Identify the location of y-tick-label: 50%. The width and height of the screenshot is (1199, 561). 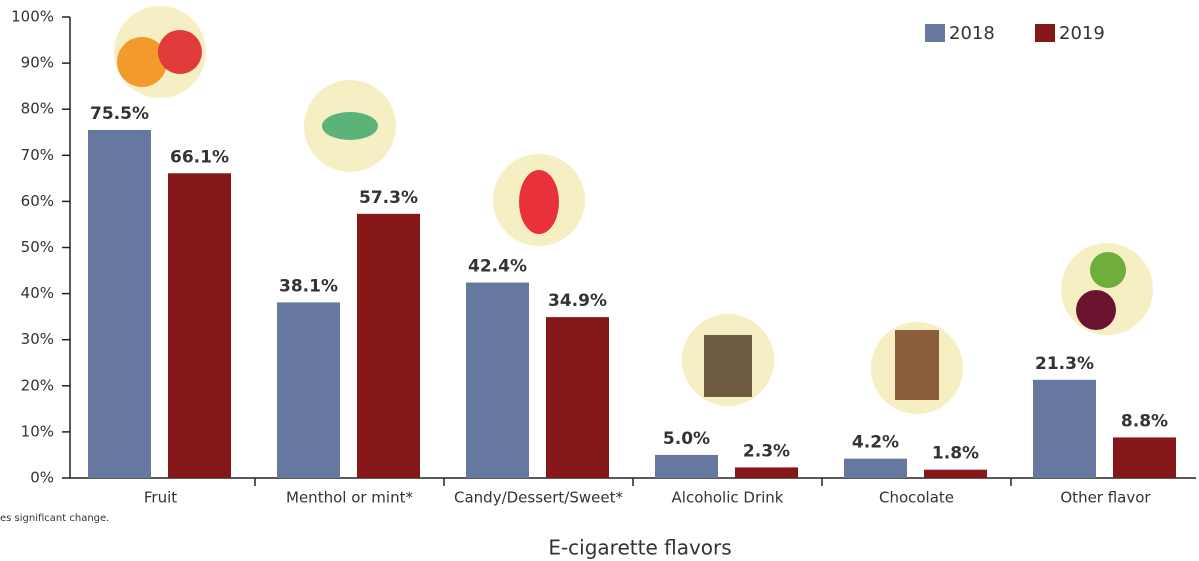
(37, 247).